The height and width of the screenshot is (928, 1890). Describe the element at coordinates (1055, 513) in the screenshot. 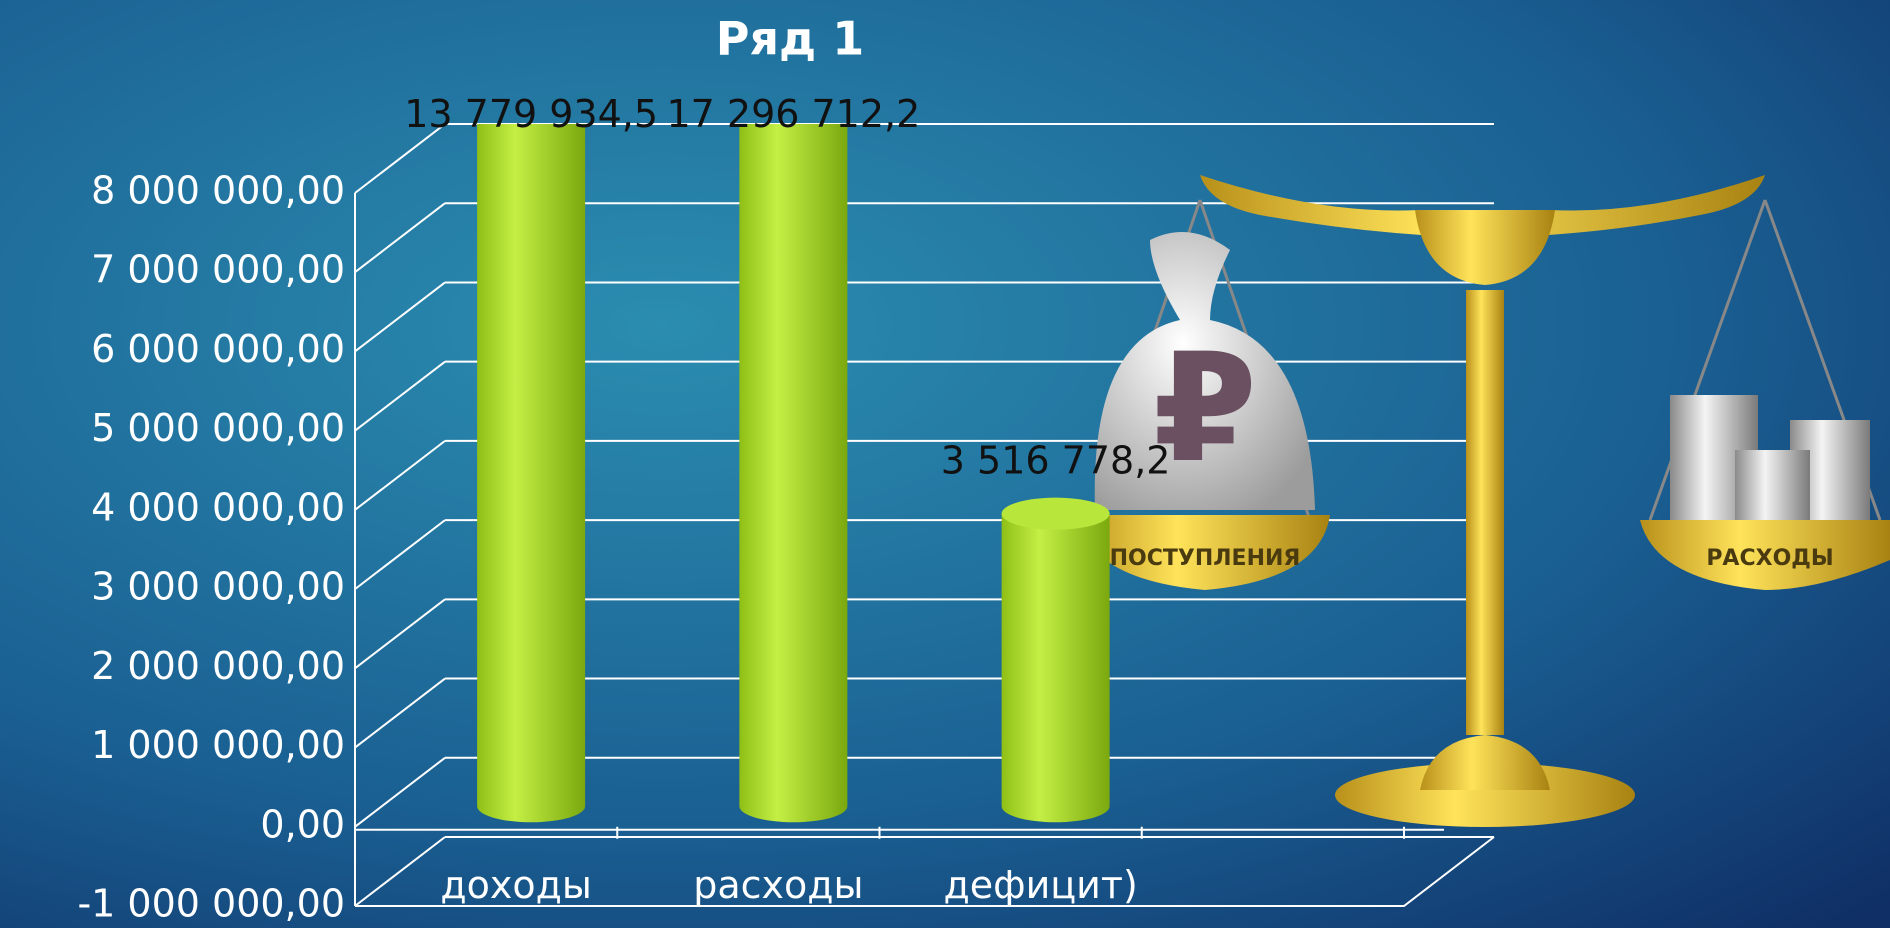

I see `bar-top` at that location.